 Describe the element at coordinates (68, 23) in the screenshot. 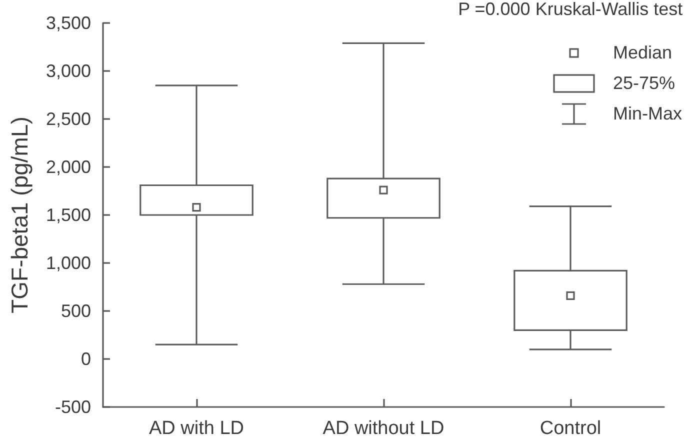

I see `y-tick-label: 3,500` at that location.